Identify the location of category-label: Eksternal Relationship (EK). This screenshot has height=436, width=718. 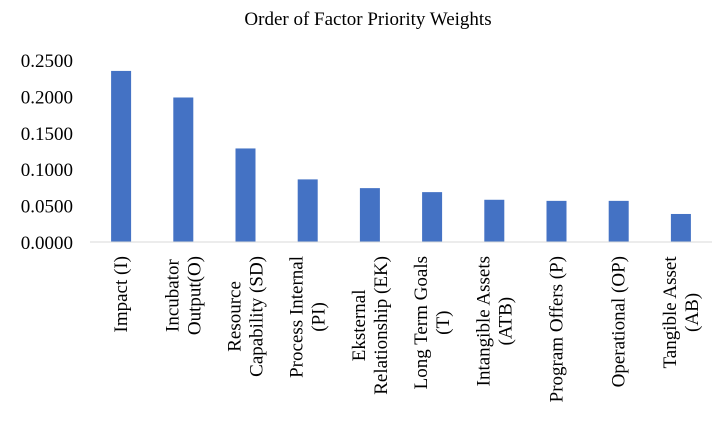
(370, 325).